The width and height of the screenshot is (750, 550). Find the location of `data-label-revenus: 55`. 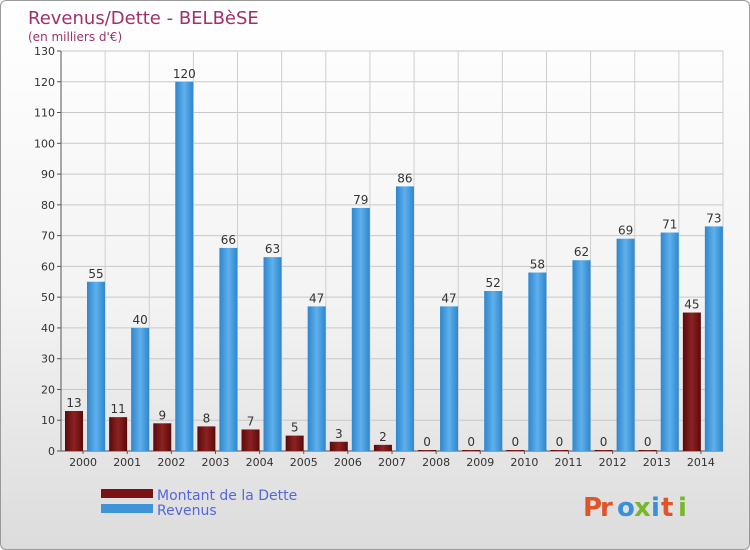

data-label-revenus: 55 is located at coordinates (95, 274).